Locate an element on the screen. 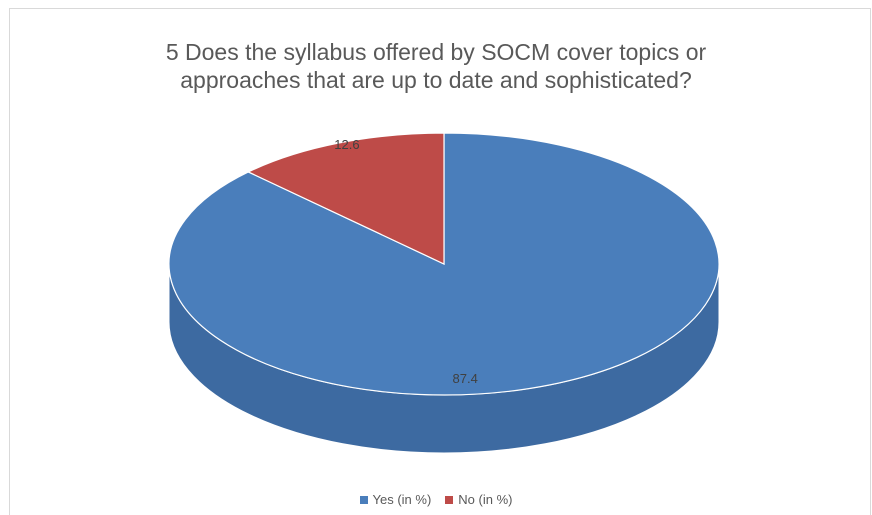  chart-legend: Yes (in %) No (in %) is located at coordinates (436, 499).